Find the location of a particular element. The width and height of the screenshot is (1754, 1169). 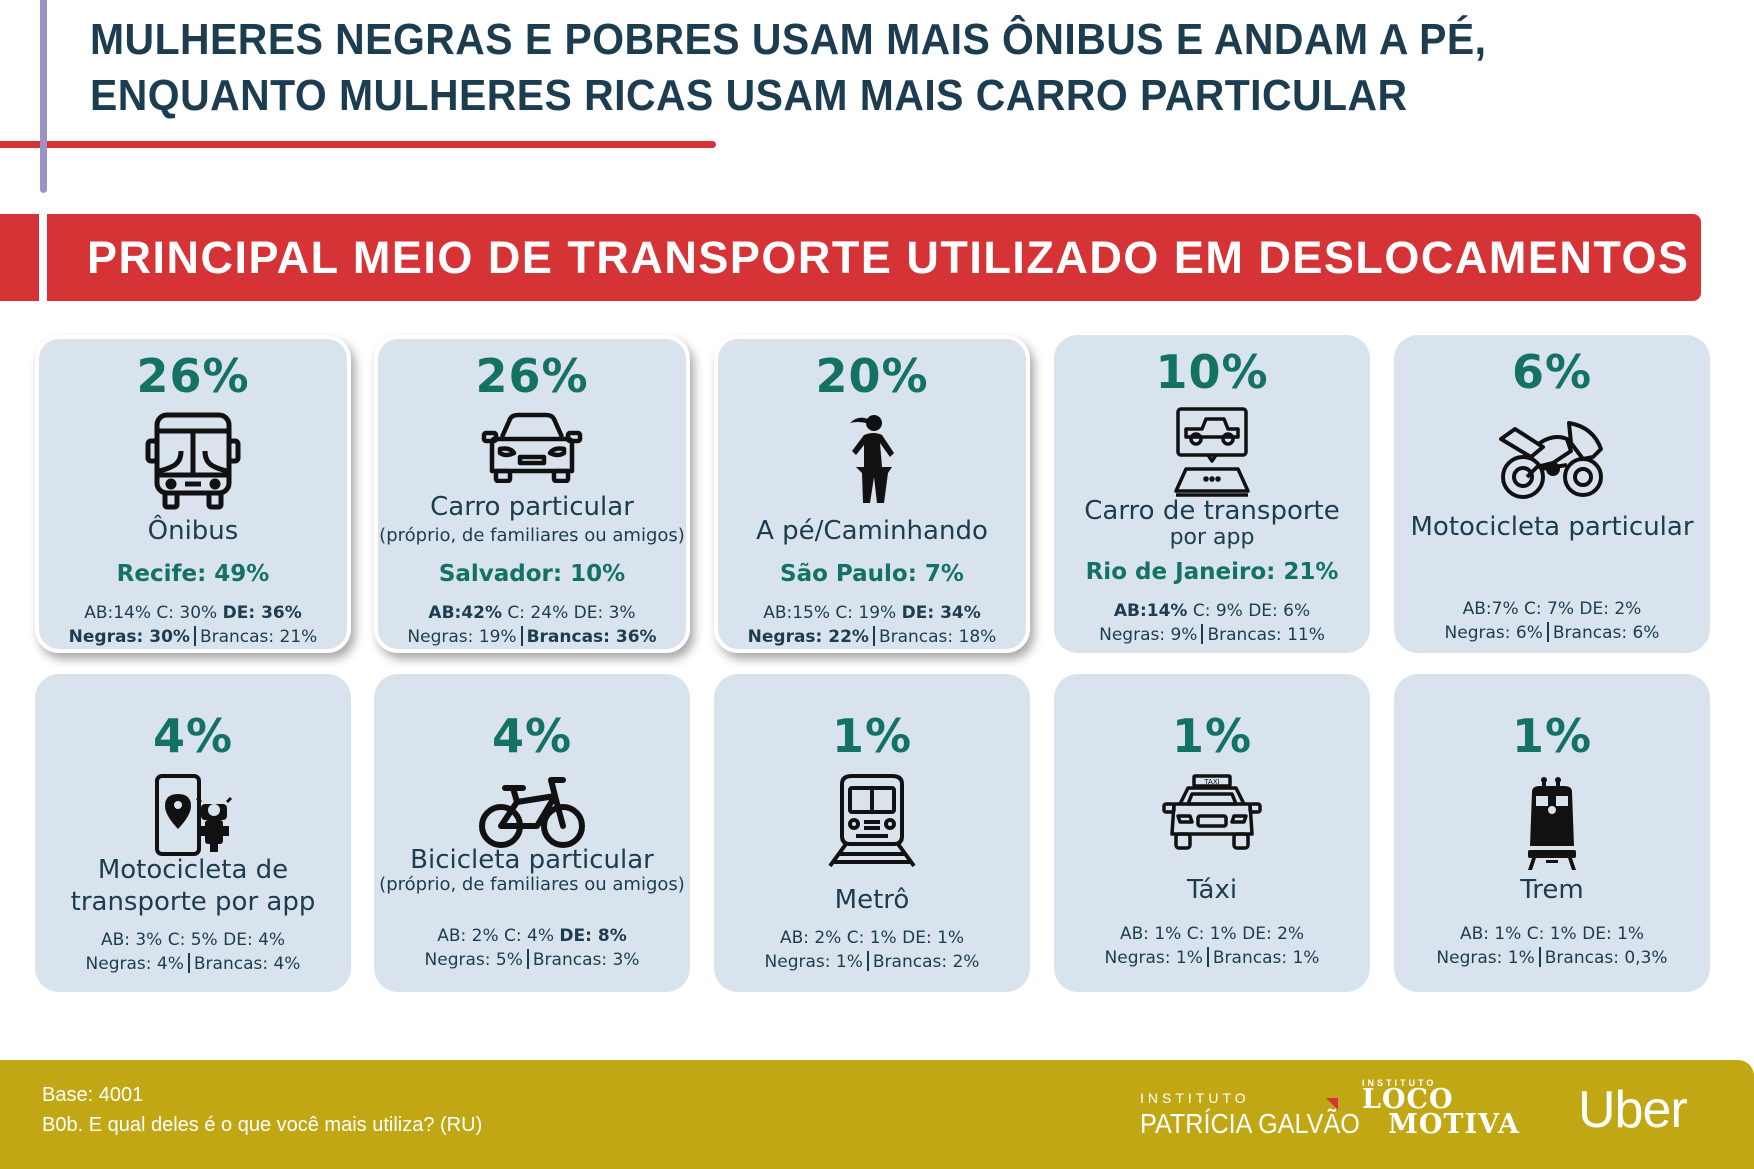

stat-segment: Brancas: 3% is located at coordinates (586, 960).